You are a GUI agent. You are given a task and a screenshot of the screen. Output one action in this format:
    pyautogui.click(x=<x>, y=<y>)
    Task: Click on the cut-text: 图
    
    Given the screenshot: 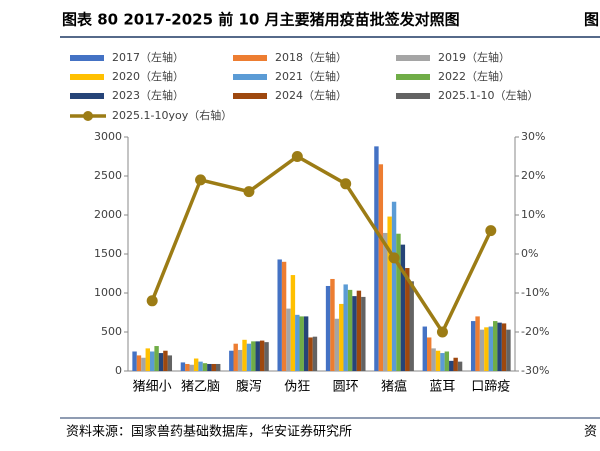 What is the action you would take?
    pyautogui.click(x=591, y=20)
    